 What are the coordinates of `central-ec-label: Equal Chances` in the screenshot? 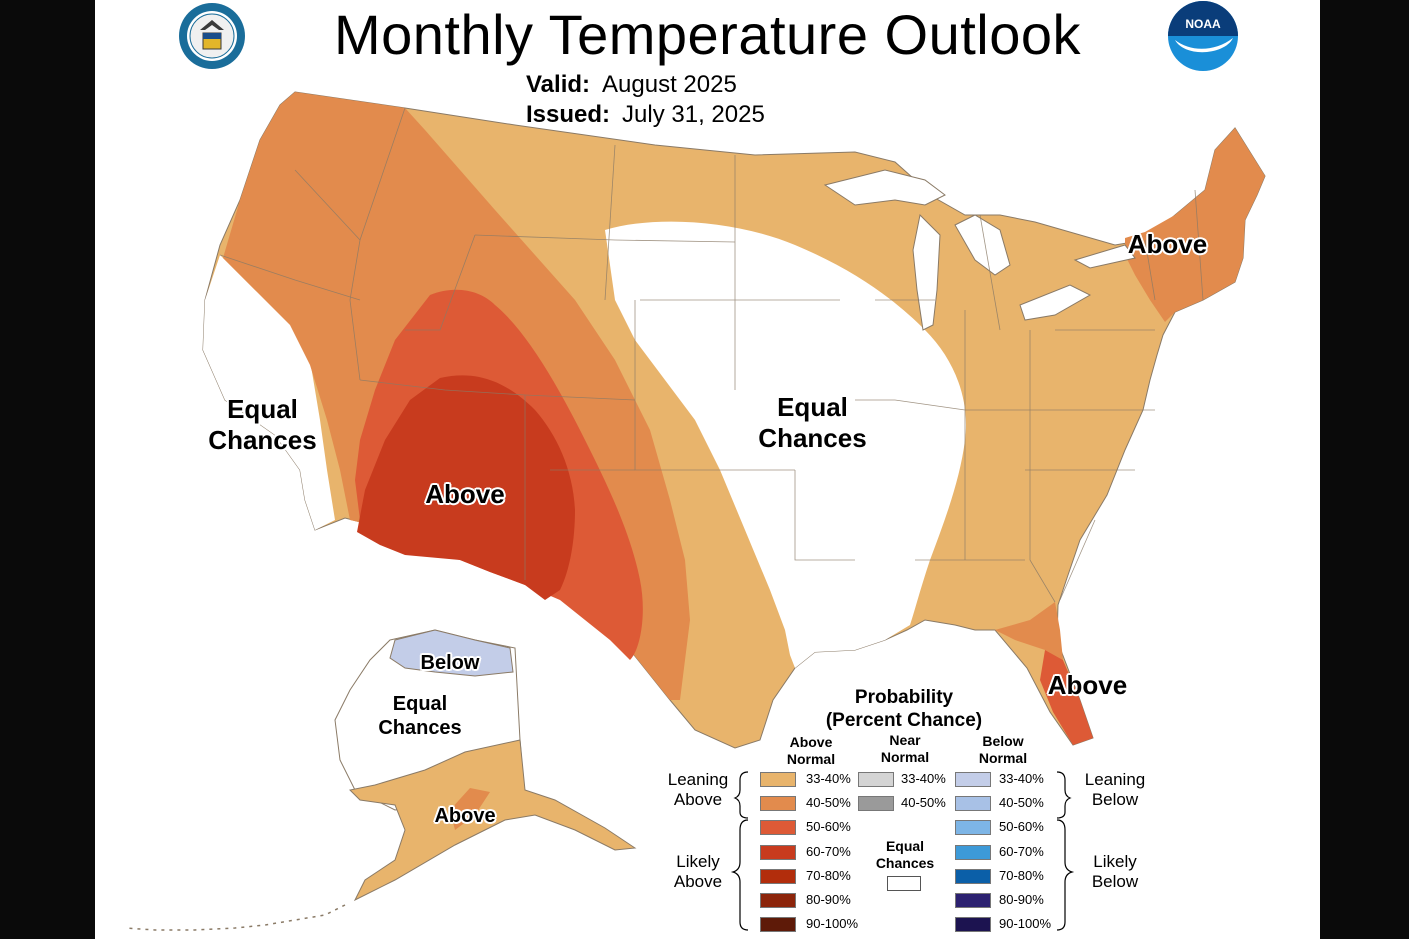 It's located at (812, 423).